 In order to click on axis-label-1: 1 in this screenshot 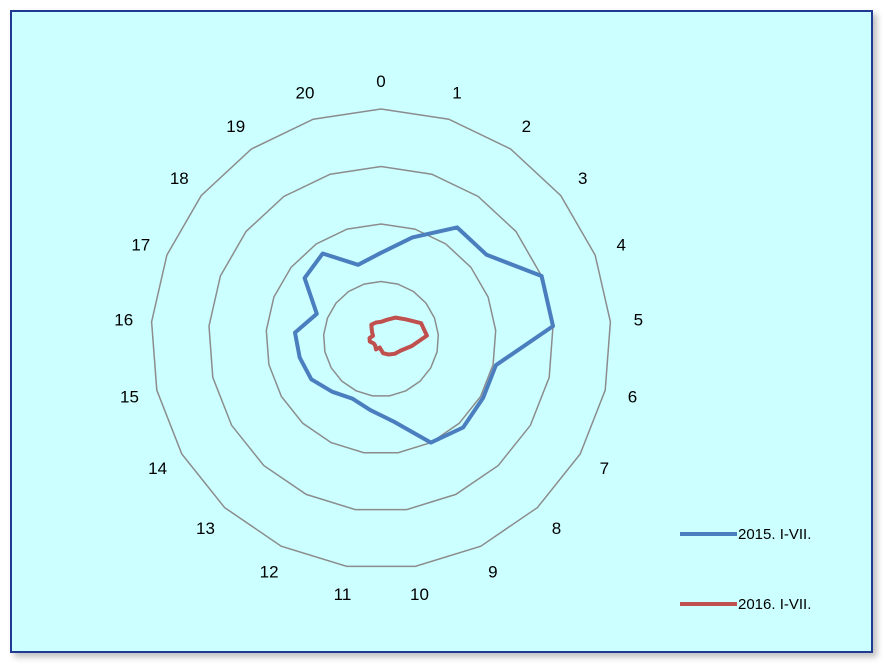, I will do `click(456, 93)`.